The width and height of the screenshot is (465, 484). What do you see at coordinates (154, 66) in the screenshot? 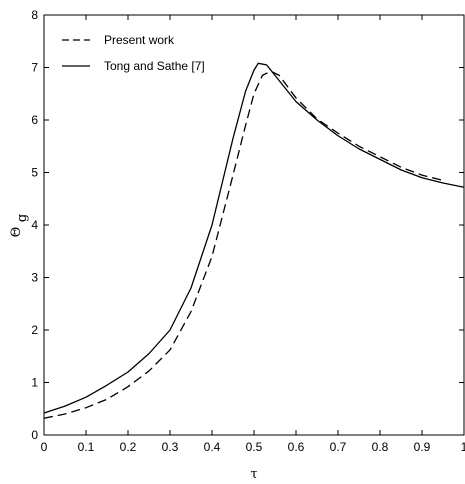
I see `legend-label-tong-and-sathe: Tong and Sathe [7]` at bounding box center [154, 66].